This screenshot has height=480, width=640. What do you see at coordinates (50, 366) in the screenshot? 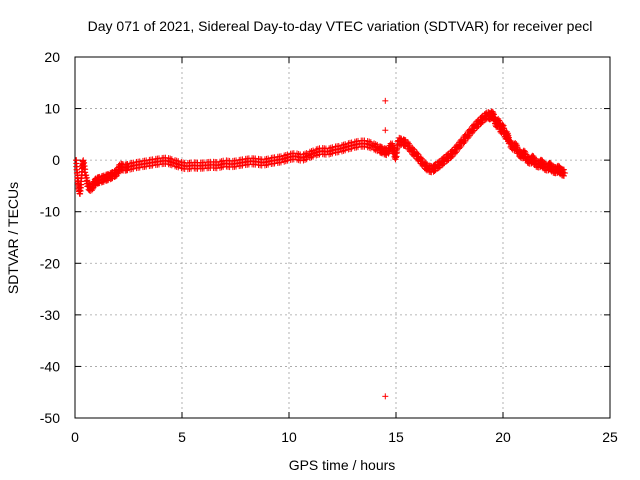
I see `y-tick-label: -40` at bounding box center [50, 366].